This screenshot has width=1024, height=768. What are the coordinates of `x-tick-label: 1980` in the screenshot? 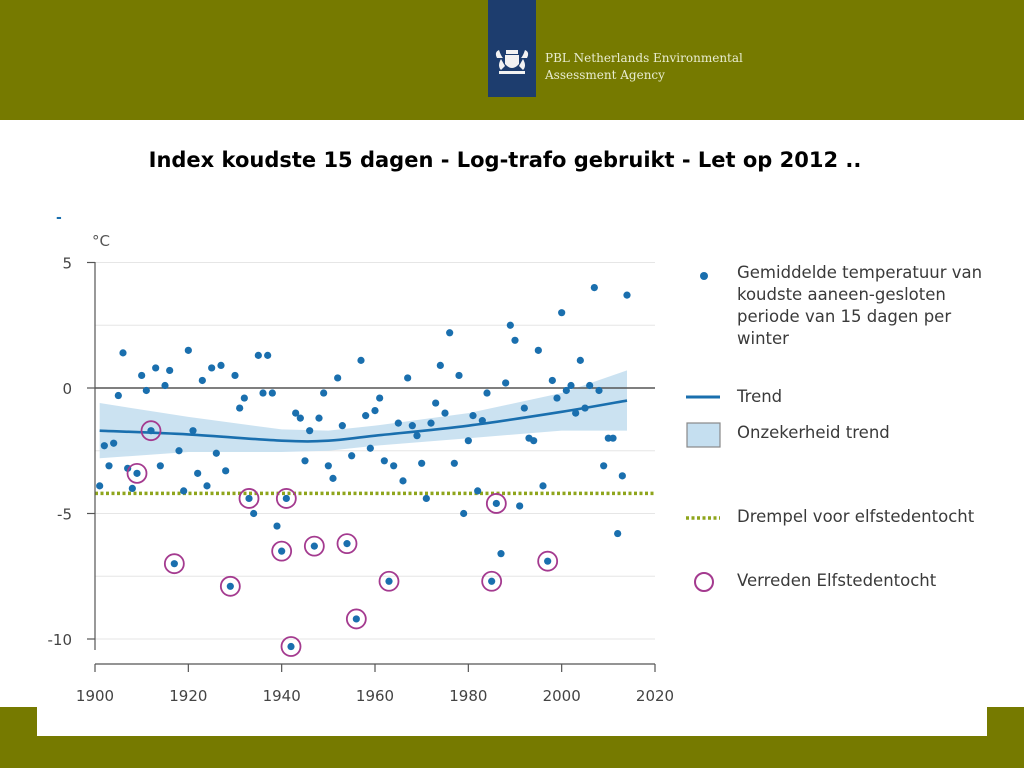 It's located at (468, 696).